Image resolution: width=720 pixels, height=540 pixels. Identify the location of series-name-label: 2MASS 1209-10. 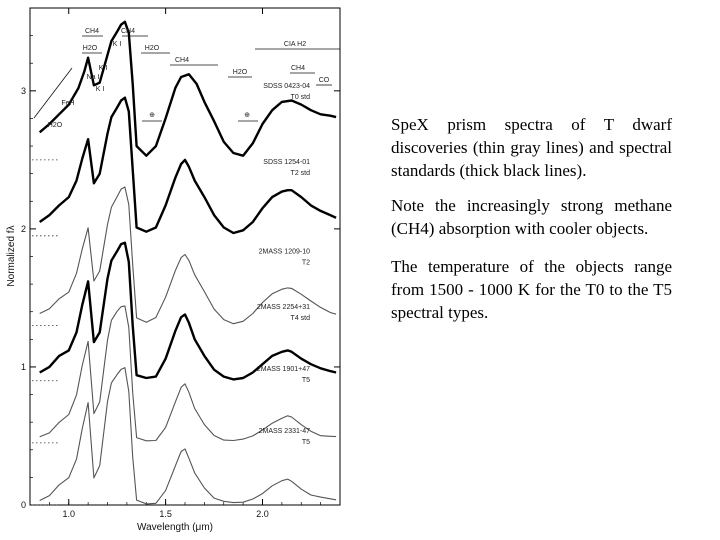
(284, 252).